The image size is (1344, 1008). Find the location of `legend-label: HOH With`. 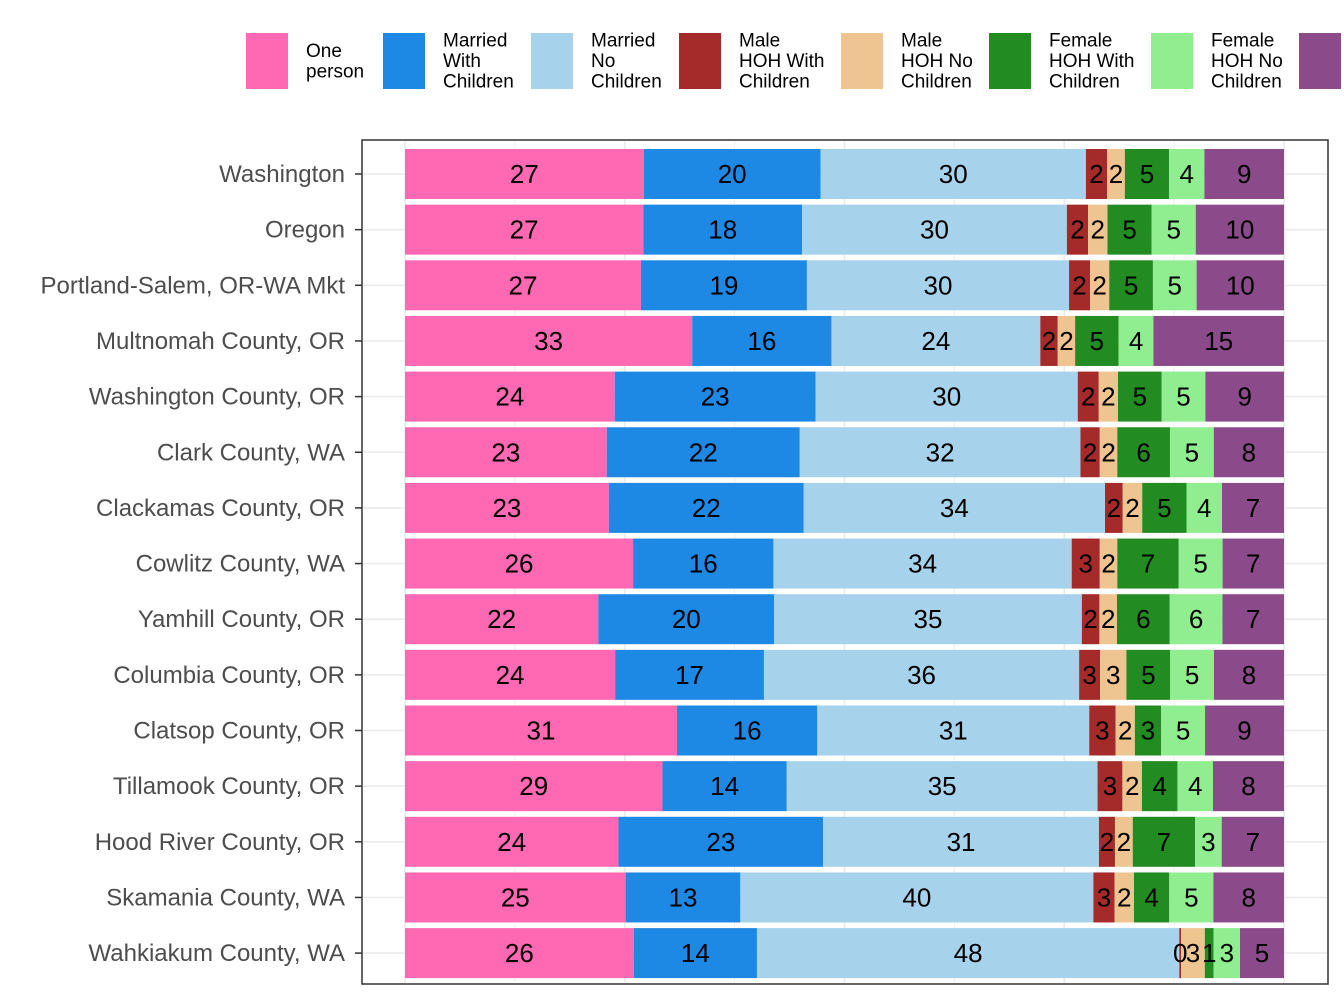

legend-label: HOH With is located at coordinates (782, 61).